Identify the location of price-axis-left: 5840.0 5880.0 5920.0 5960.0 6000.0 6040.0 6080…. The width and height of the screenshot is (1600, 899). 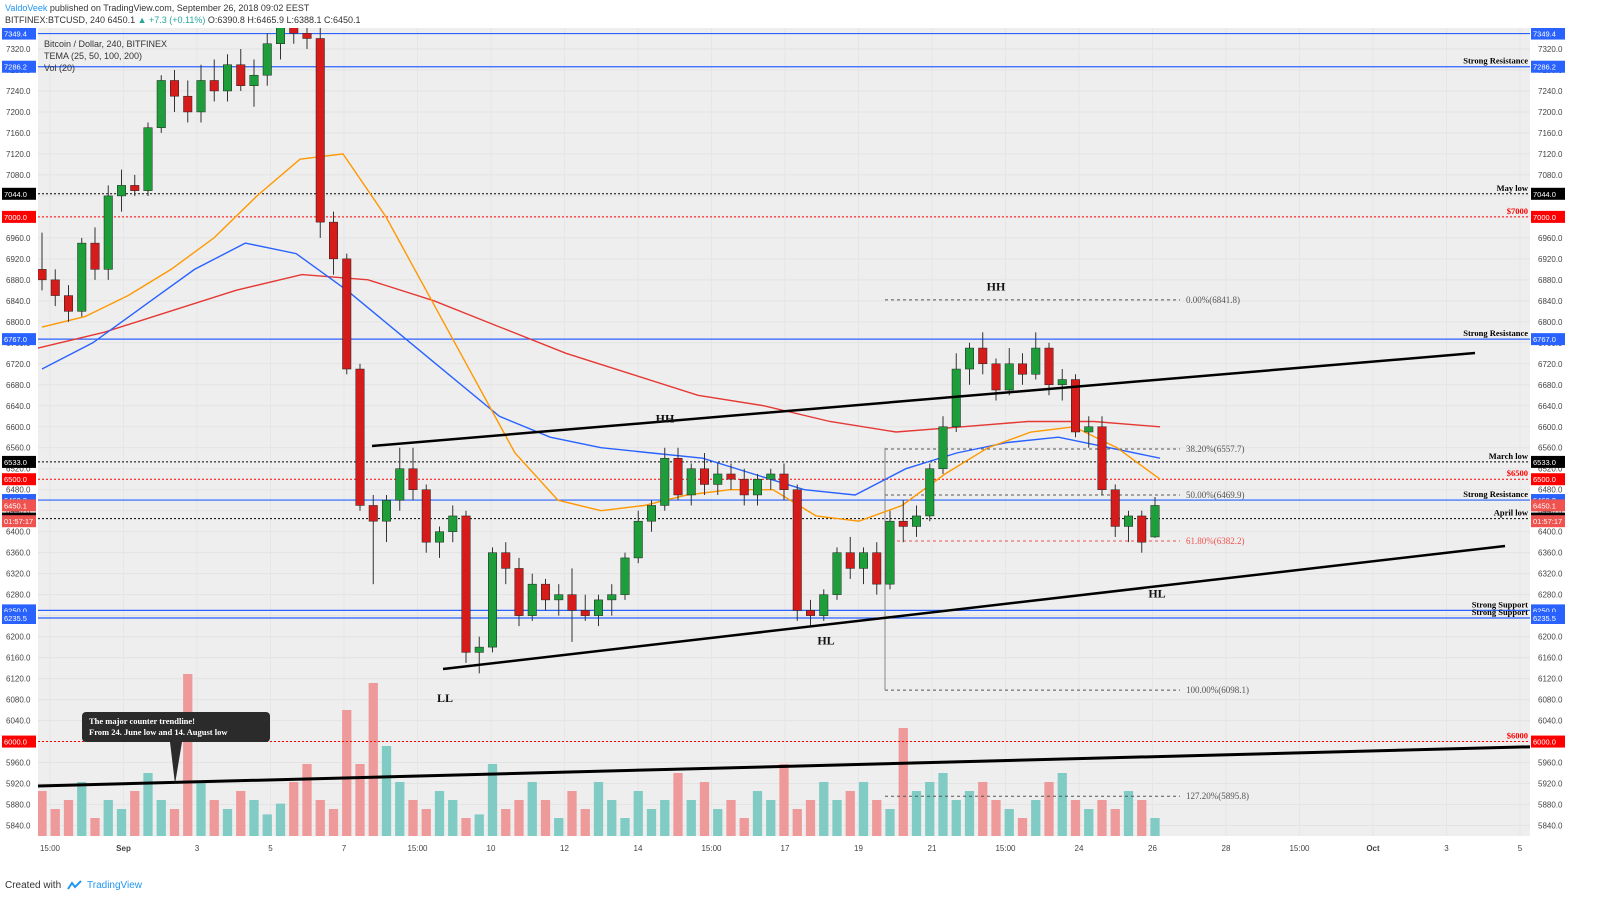
(19, 449).